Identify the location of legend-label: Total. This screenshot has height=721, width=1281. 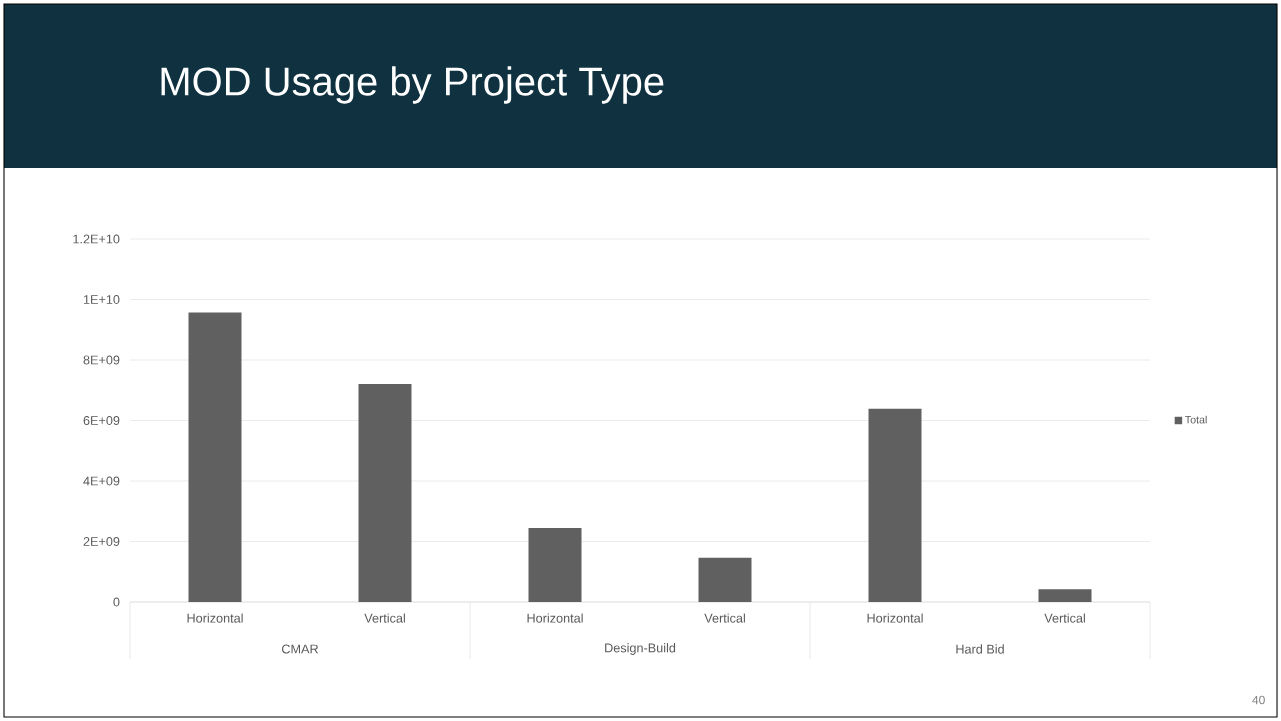
(1196, 419).